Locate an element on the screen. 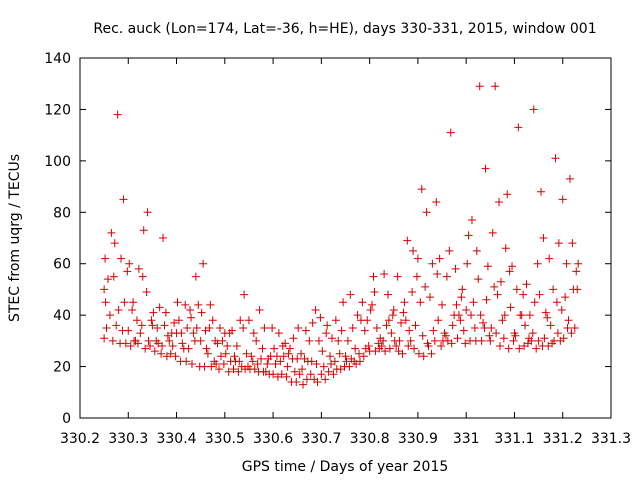 This screenshot has height=480, width=640. y-tick-label: 0 is located at coordinates (66, 419).